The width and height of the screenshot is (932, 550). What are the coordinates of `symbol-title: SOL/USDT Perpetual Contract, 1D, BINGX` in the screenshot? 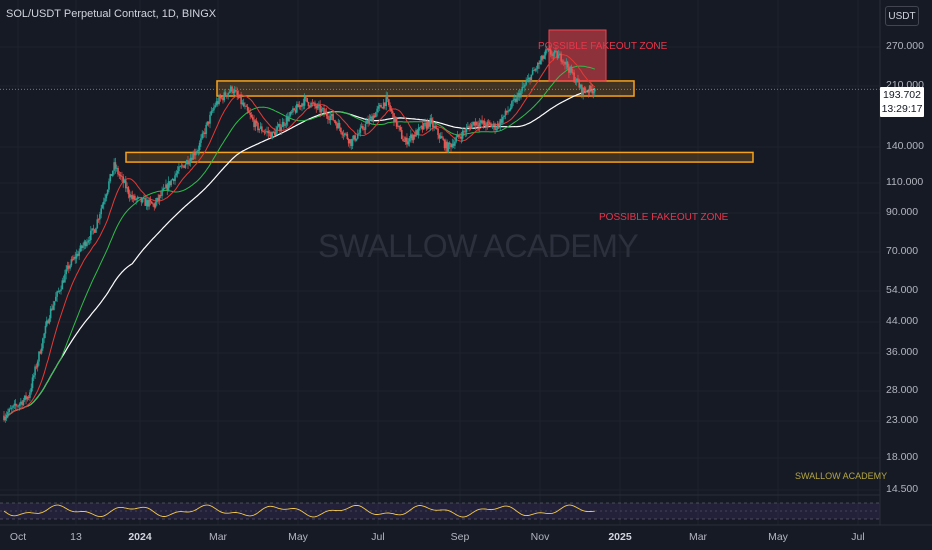 It's located at (111, 14).